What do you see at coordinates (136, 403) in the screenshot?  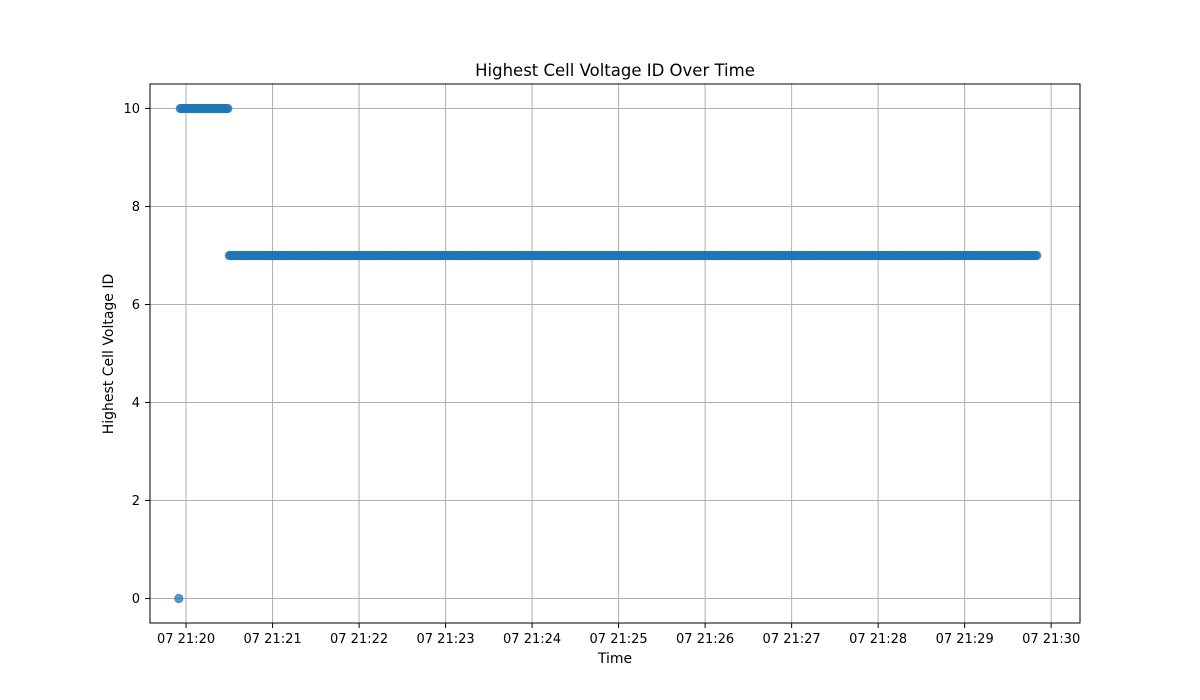 I see `y-tick-label: 4` at bounding box center [136, 403].